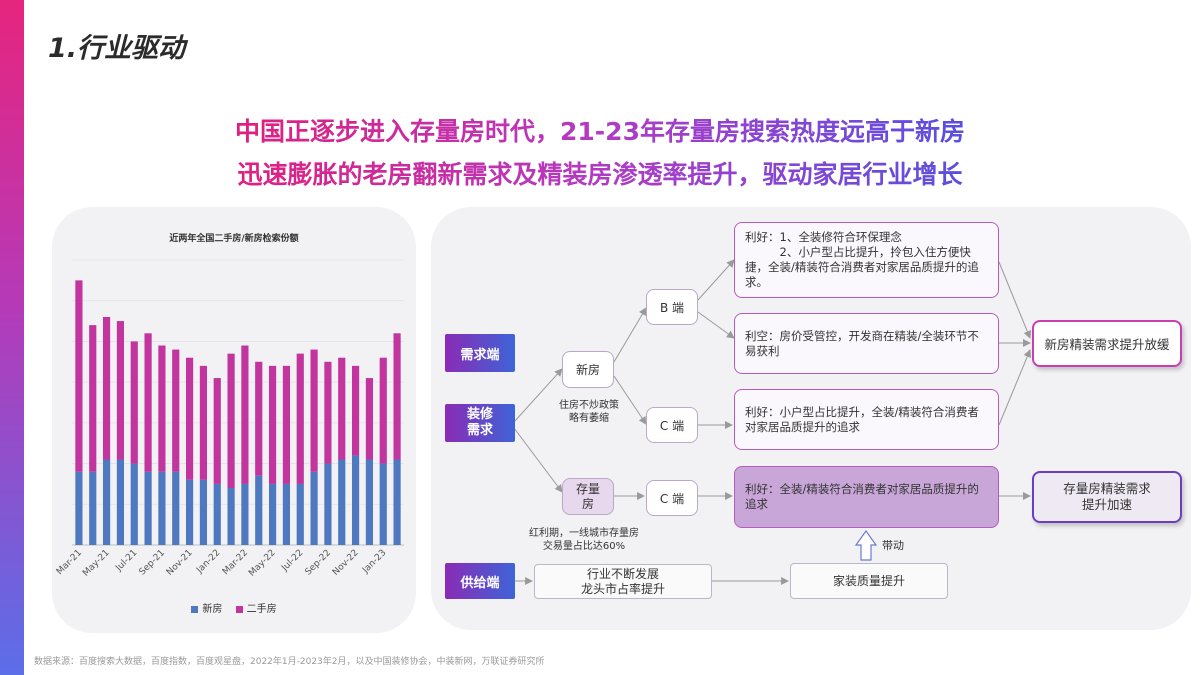 This screenshot has height=675, width=1200. Describe the element at coordinates (480, 581) in the screenshot. I see `supply-side-label: 供给端` at that location.